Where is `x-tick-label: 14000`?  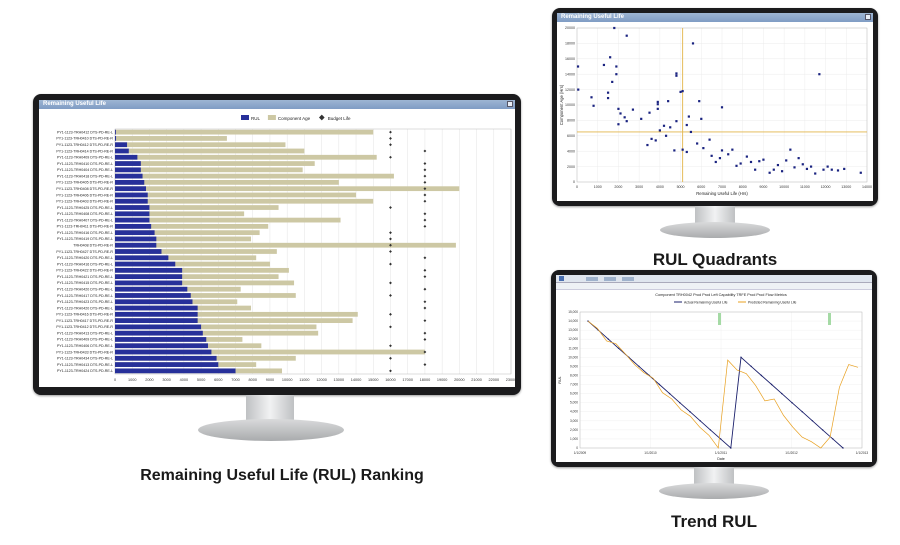 x-tick-label: 14000 is located at coordinates (867, 187).